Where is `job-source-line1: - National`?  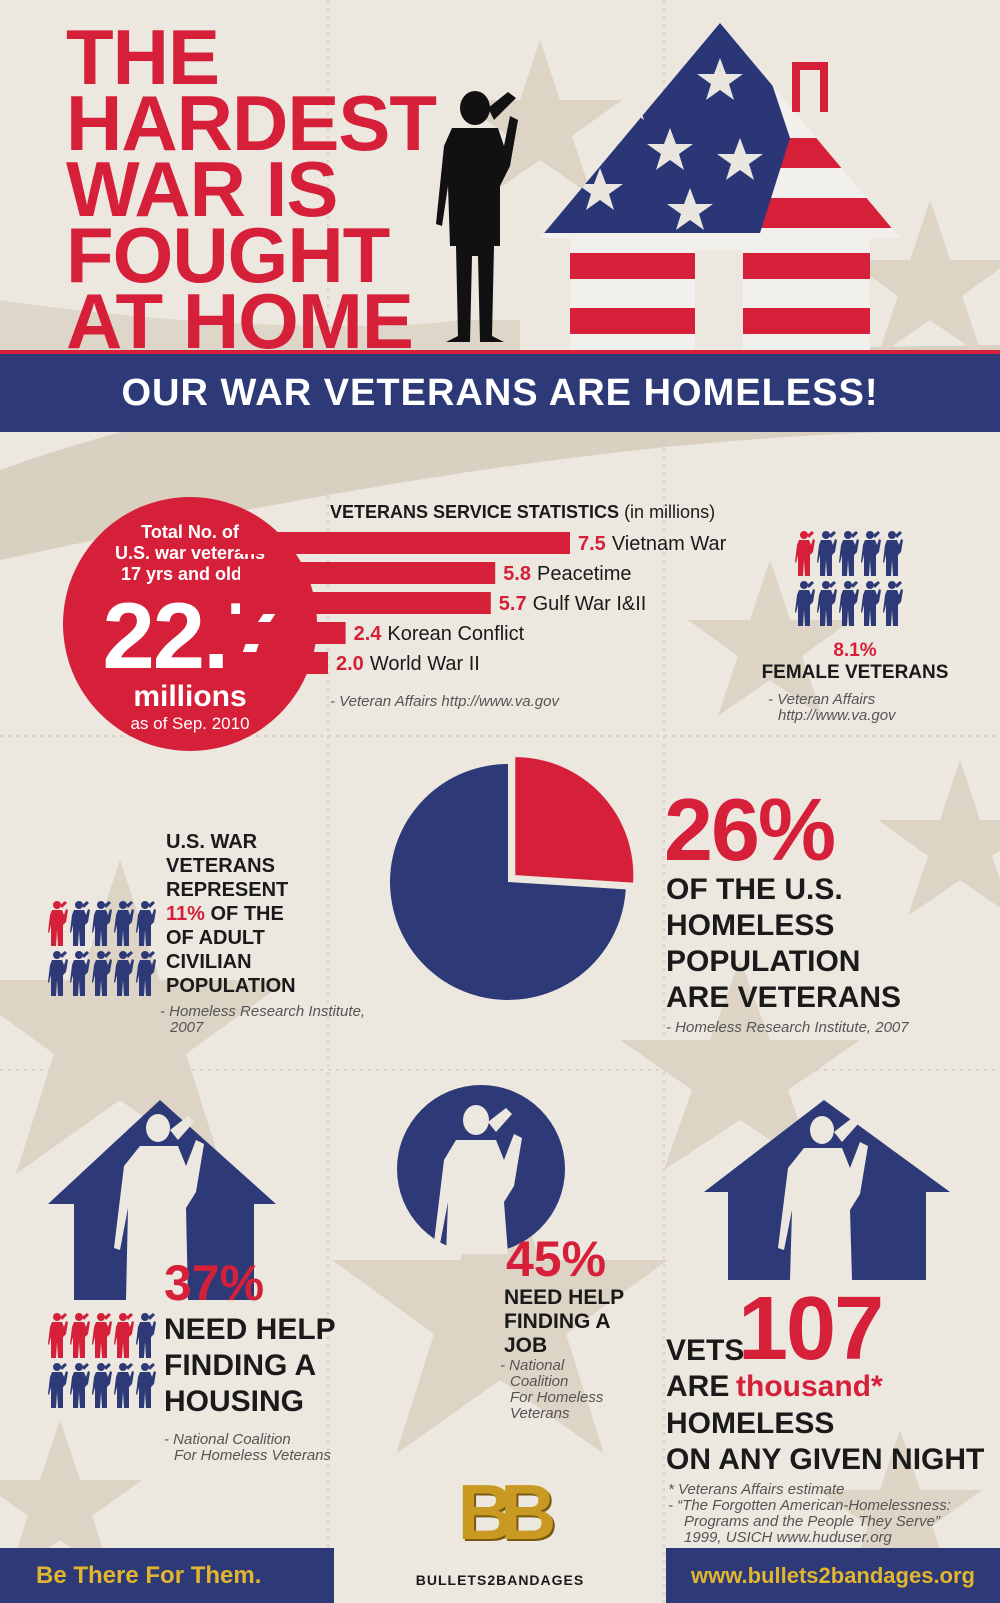 job-source-line1: - National is located at coordinates (532, 1365).